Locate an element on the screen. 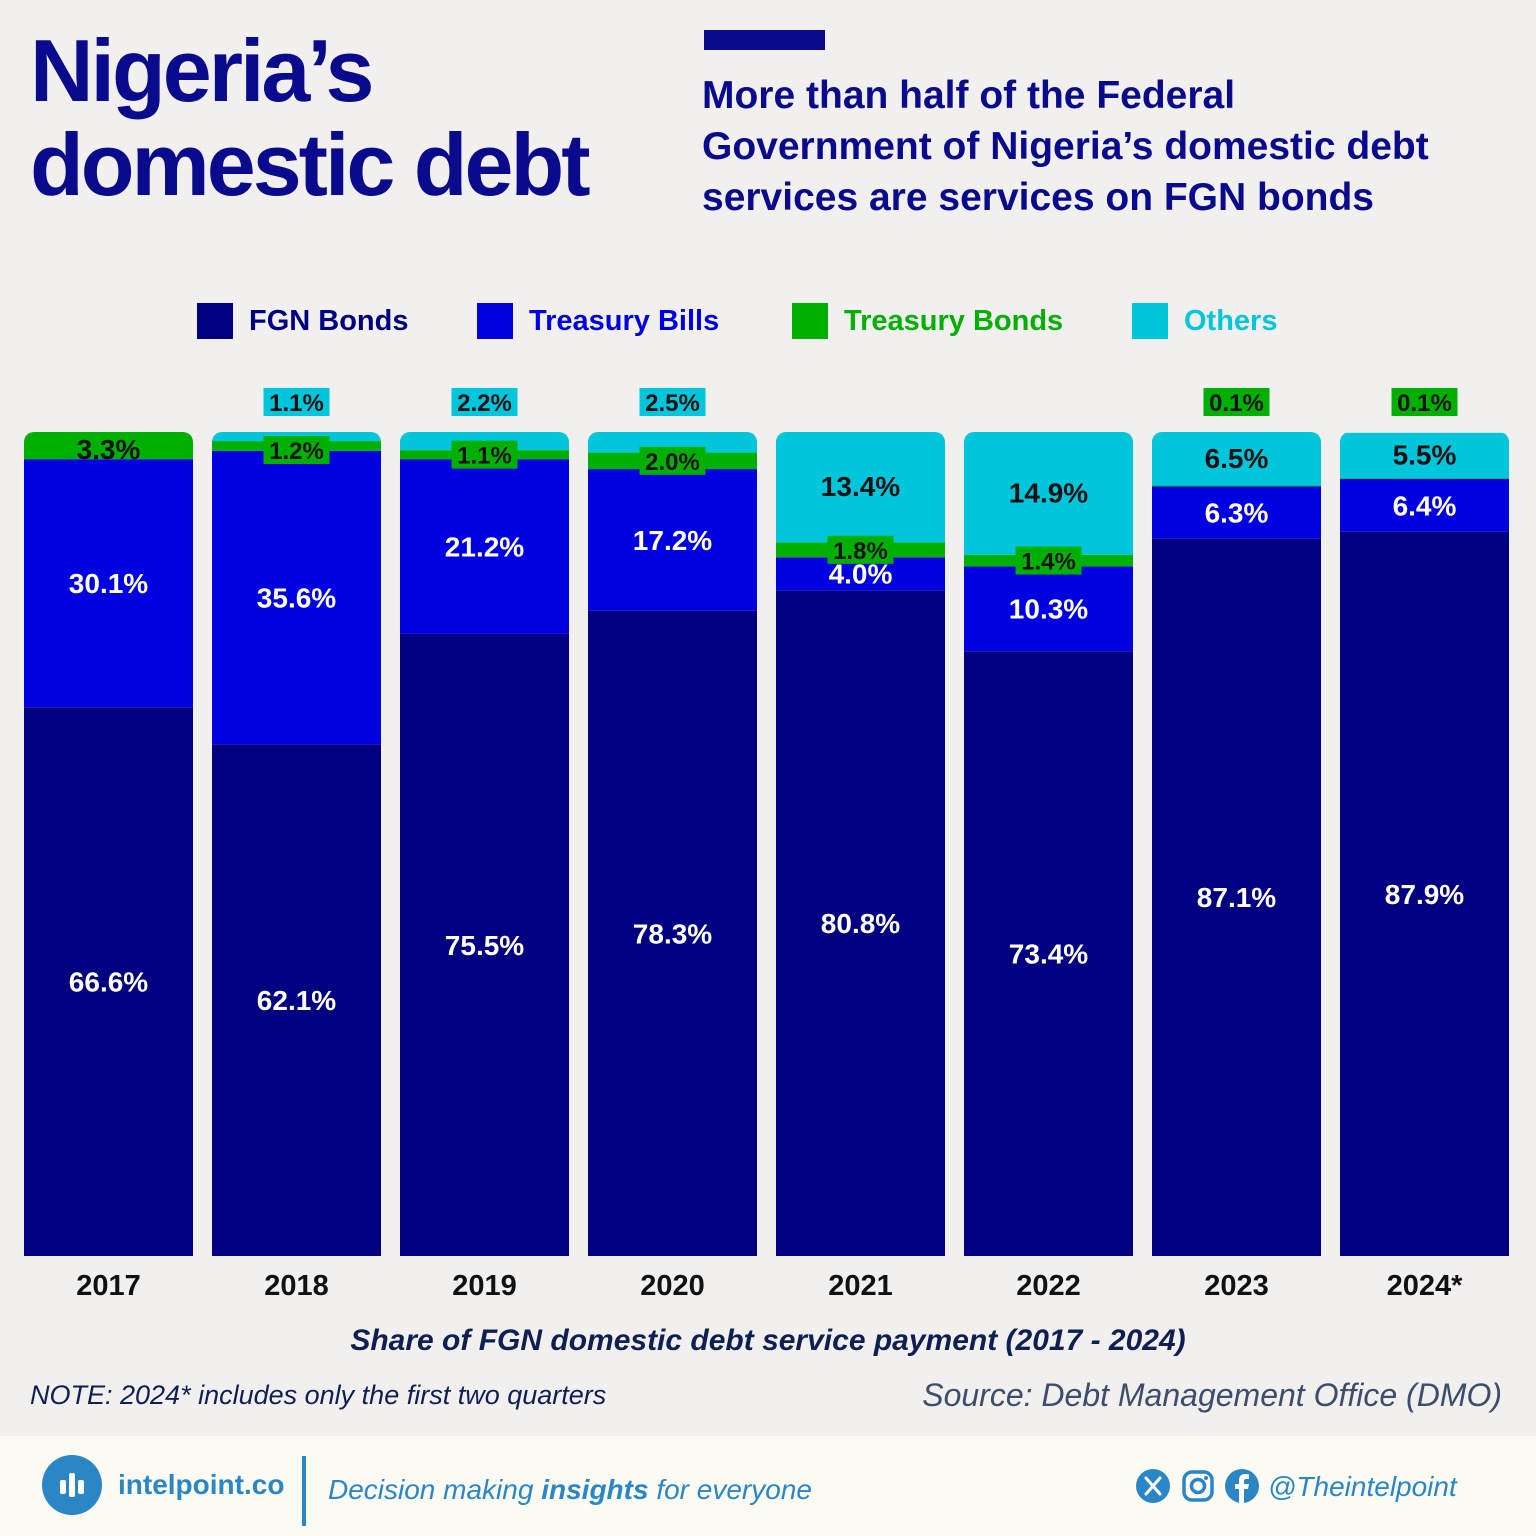  label-others-2019-bg is located at coordinates (484, 402).